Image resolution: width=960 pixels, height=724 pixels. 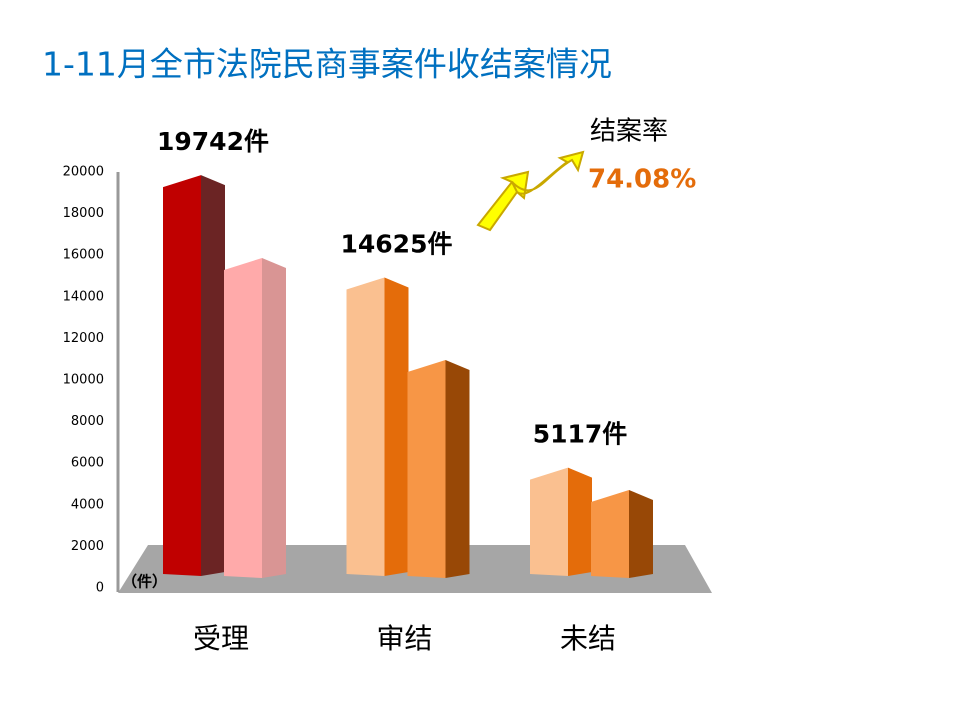 What do you see at coordinates (144, 582) in the screenshot?
I see `y-unit-label: （件）` at bounding box center [144, 582].